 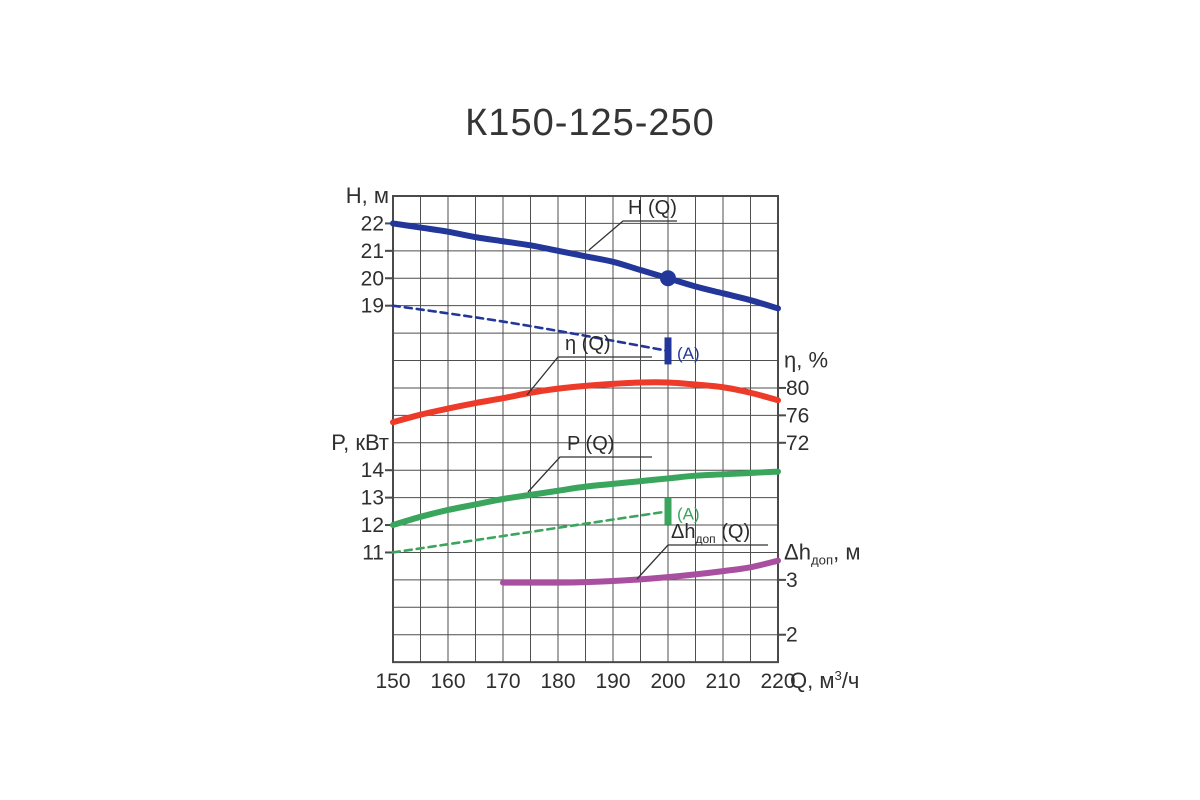 I want to click on x-tick-label-170: 170, so click(x=502, y=681).